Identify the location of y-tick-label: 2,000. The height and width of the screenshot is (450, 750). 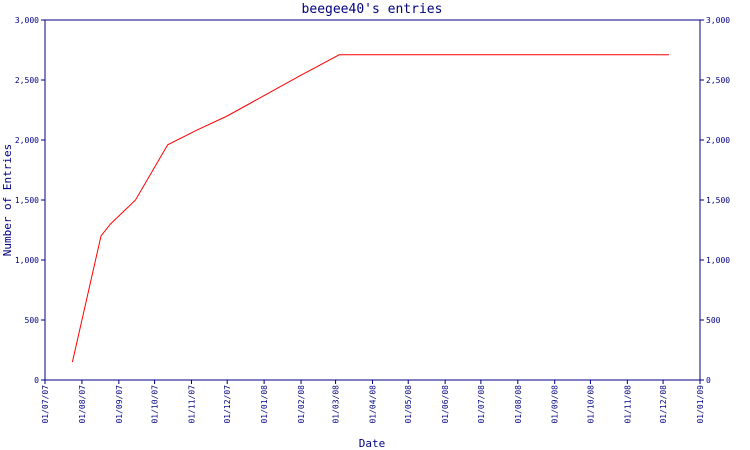
(27, 140).